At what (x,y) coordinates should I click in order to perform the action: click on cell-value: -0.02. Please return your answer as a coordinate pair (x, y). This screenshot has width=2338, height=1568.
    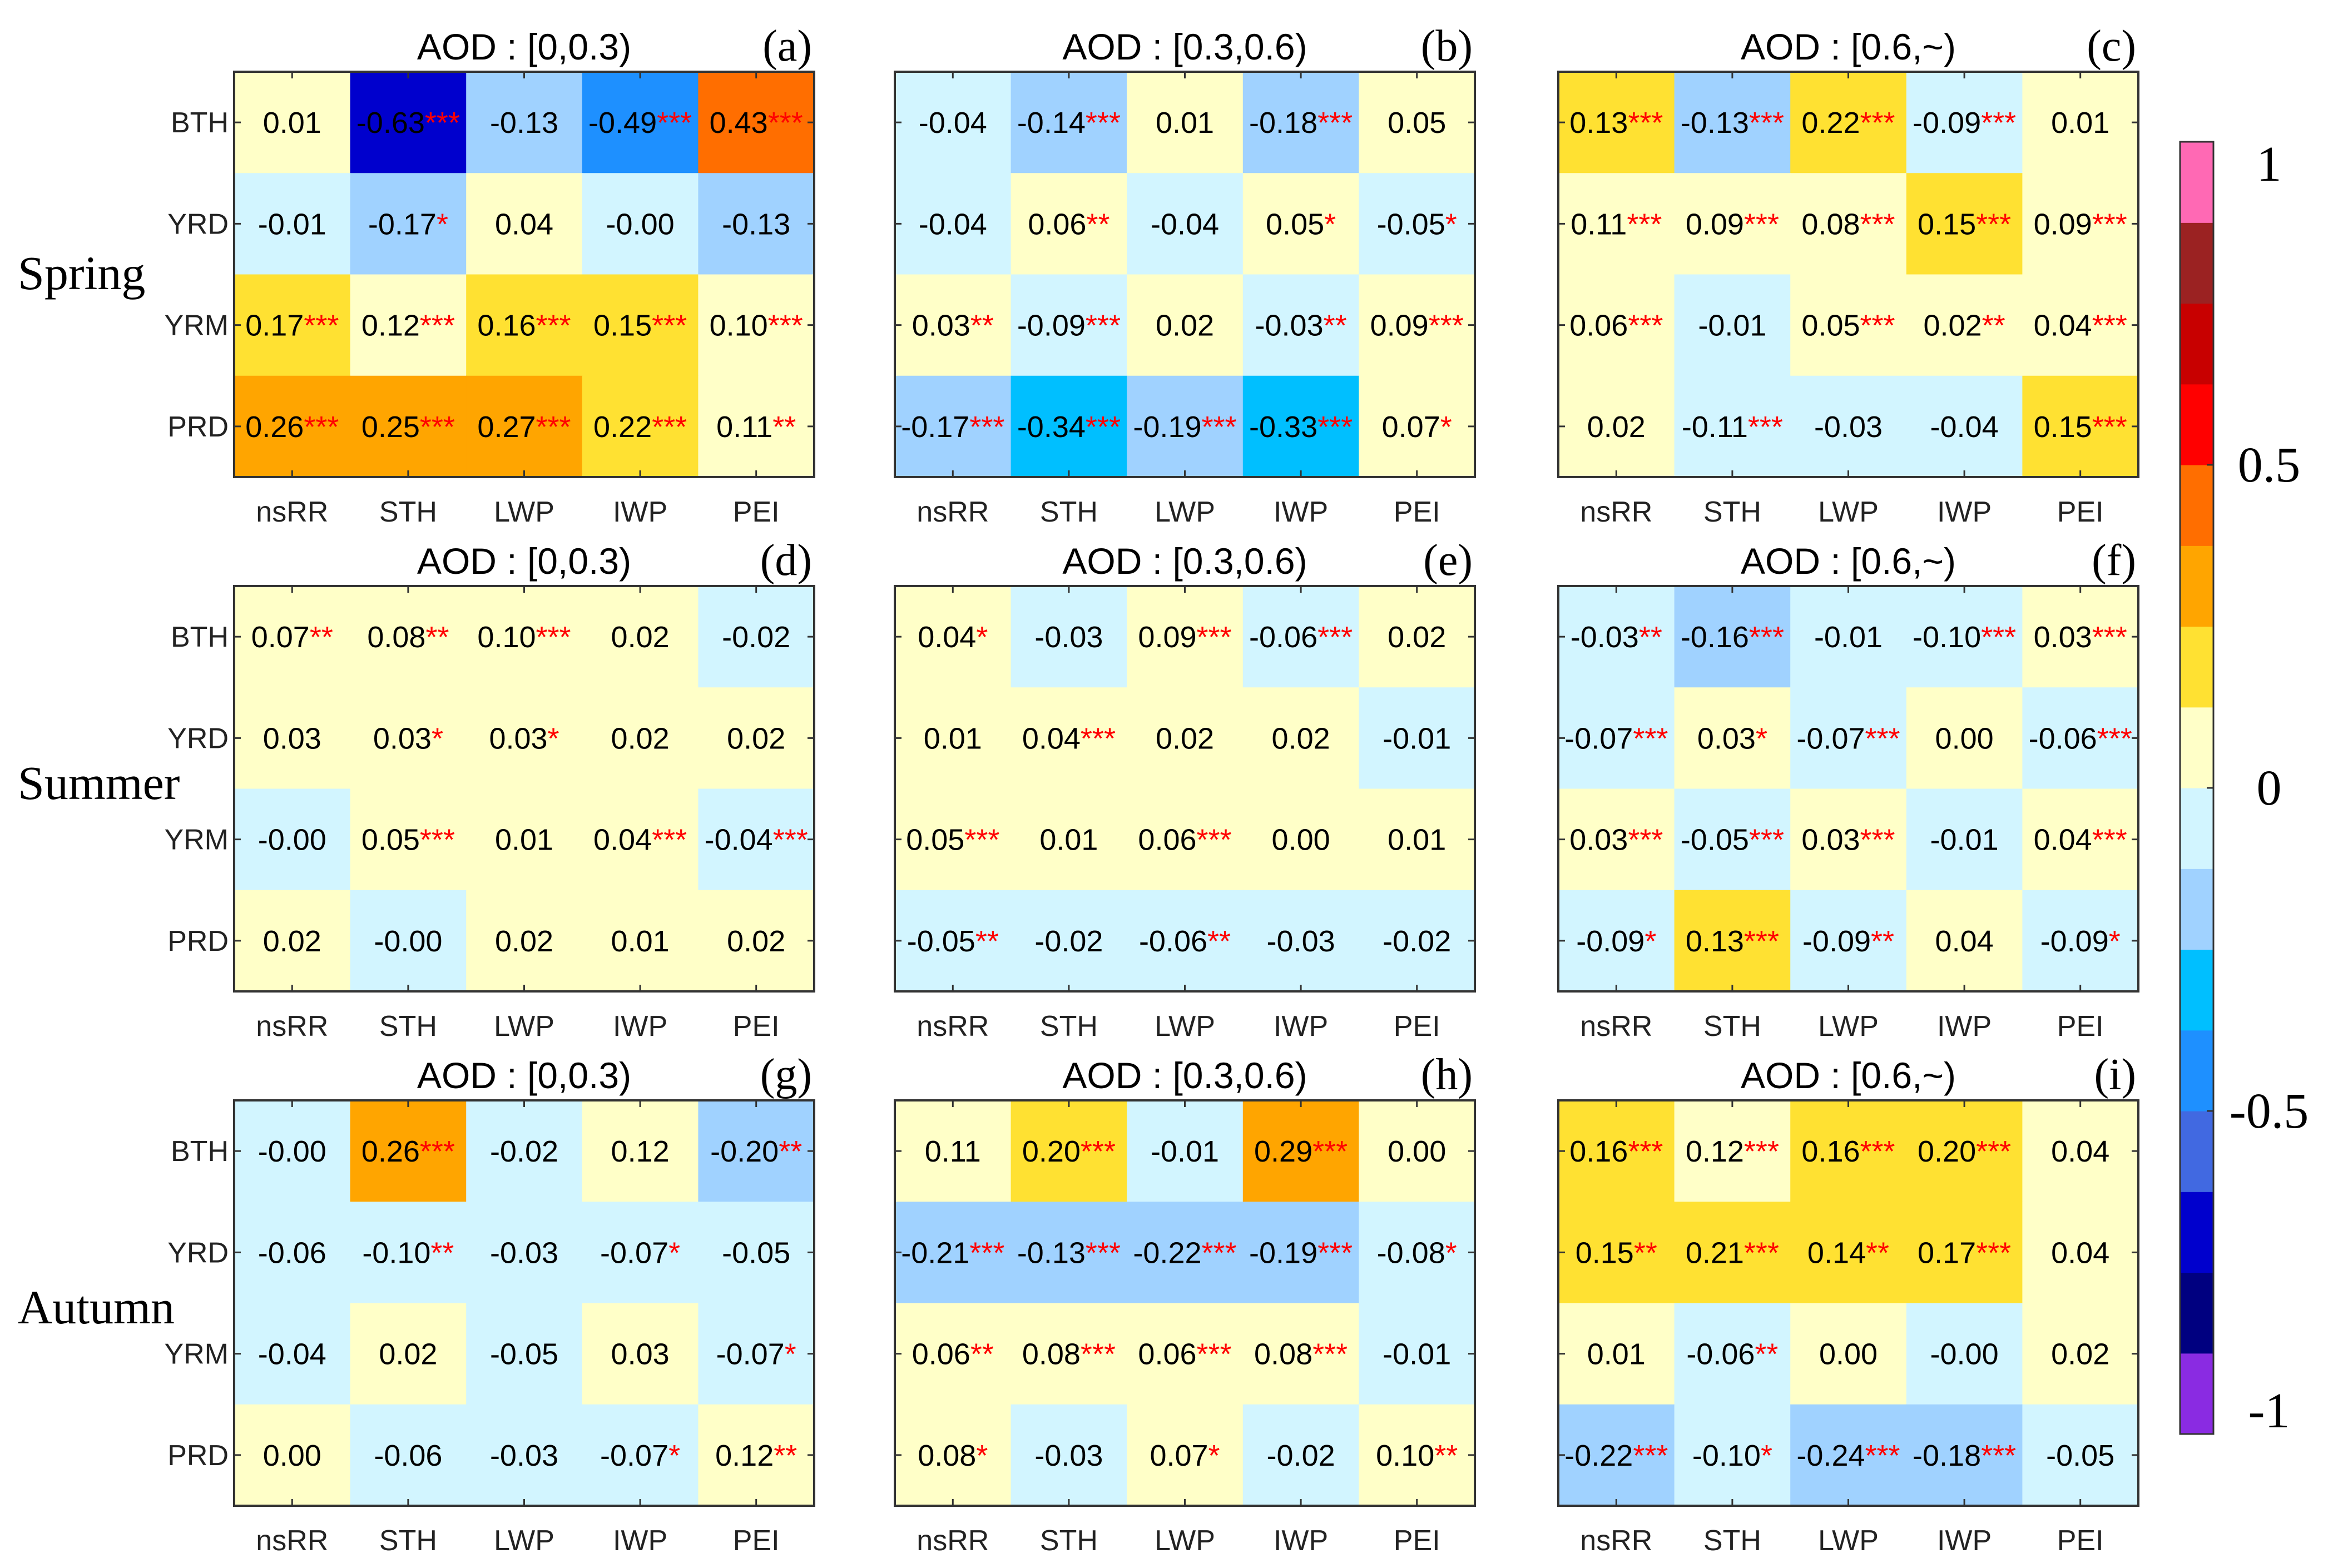
    Looking at the image, I should click on (756, 637).